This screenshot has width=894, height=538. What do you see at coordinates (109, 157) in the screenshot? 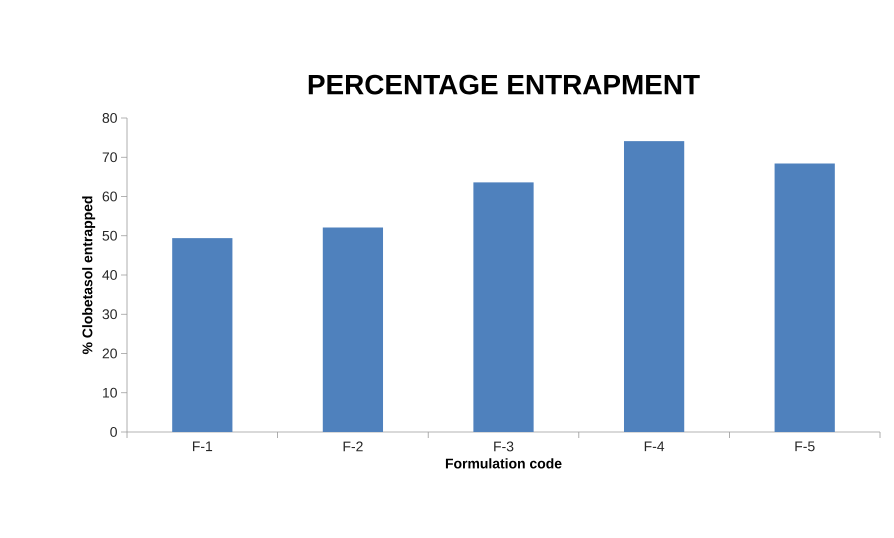
I see `y-tick-label: 70` at bounding box center [109, 157].